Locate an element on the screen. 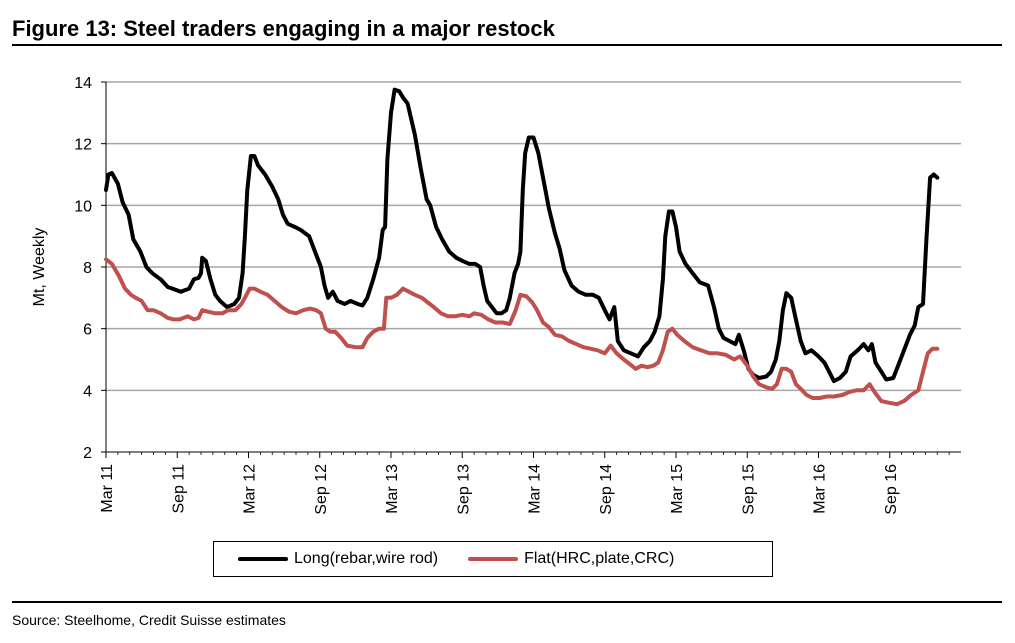  source-rule is located at coordinates (507, 602).